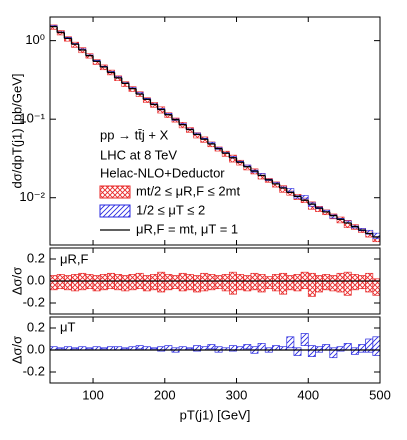 The image size is (407, 440). I want to click on y-tick-label: 10⁻¹, so click(32, 118).